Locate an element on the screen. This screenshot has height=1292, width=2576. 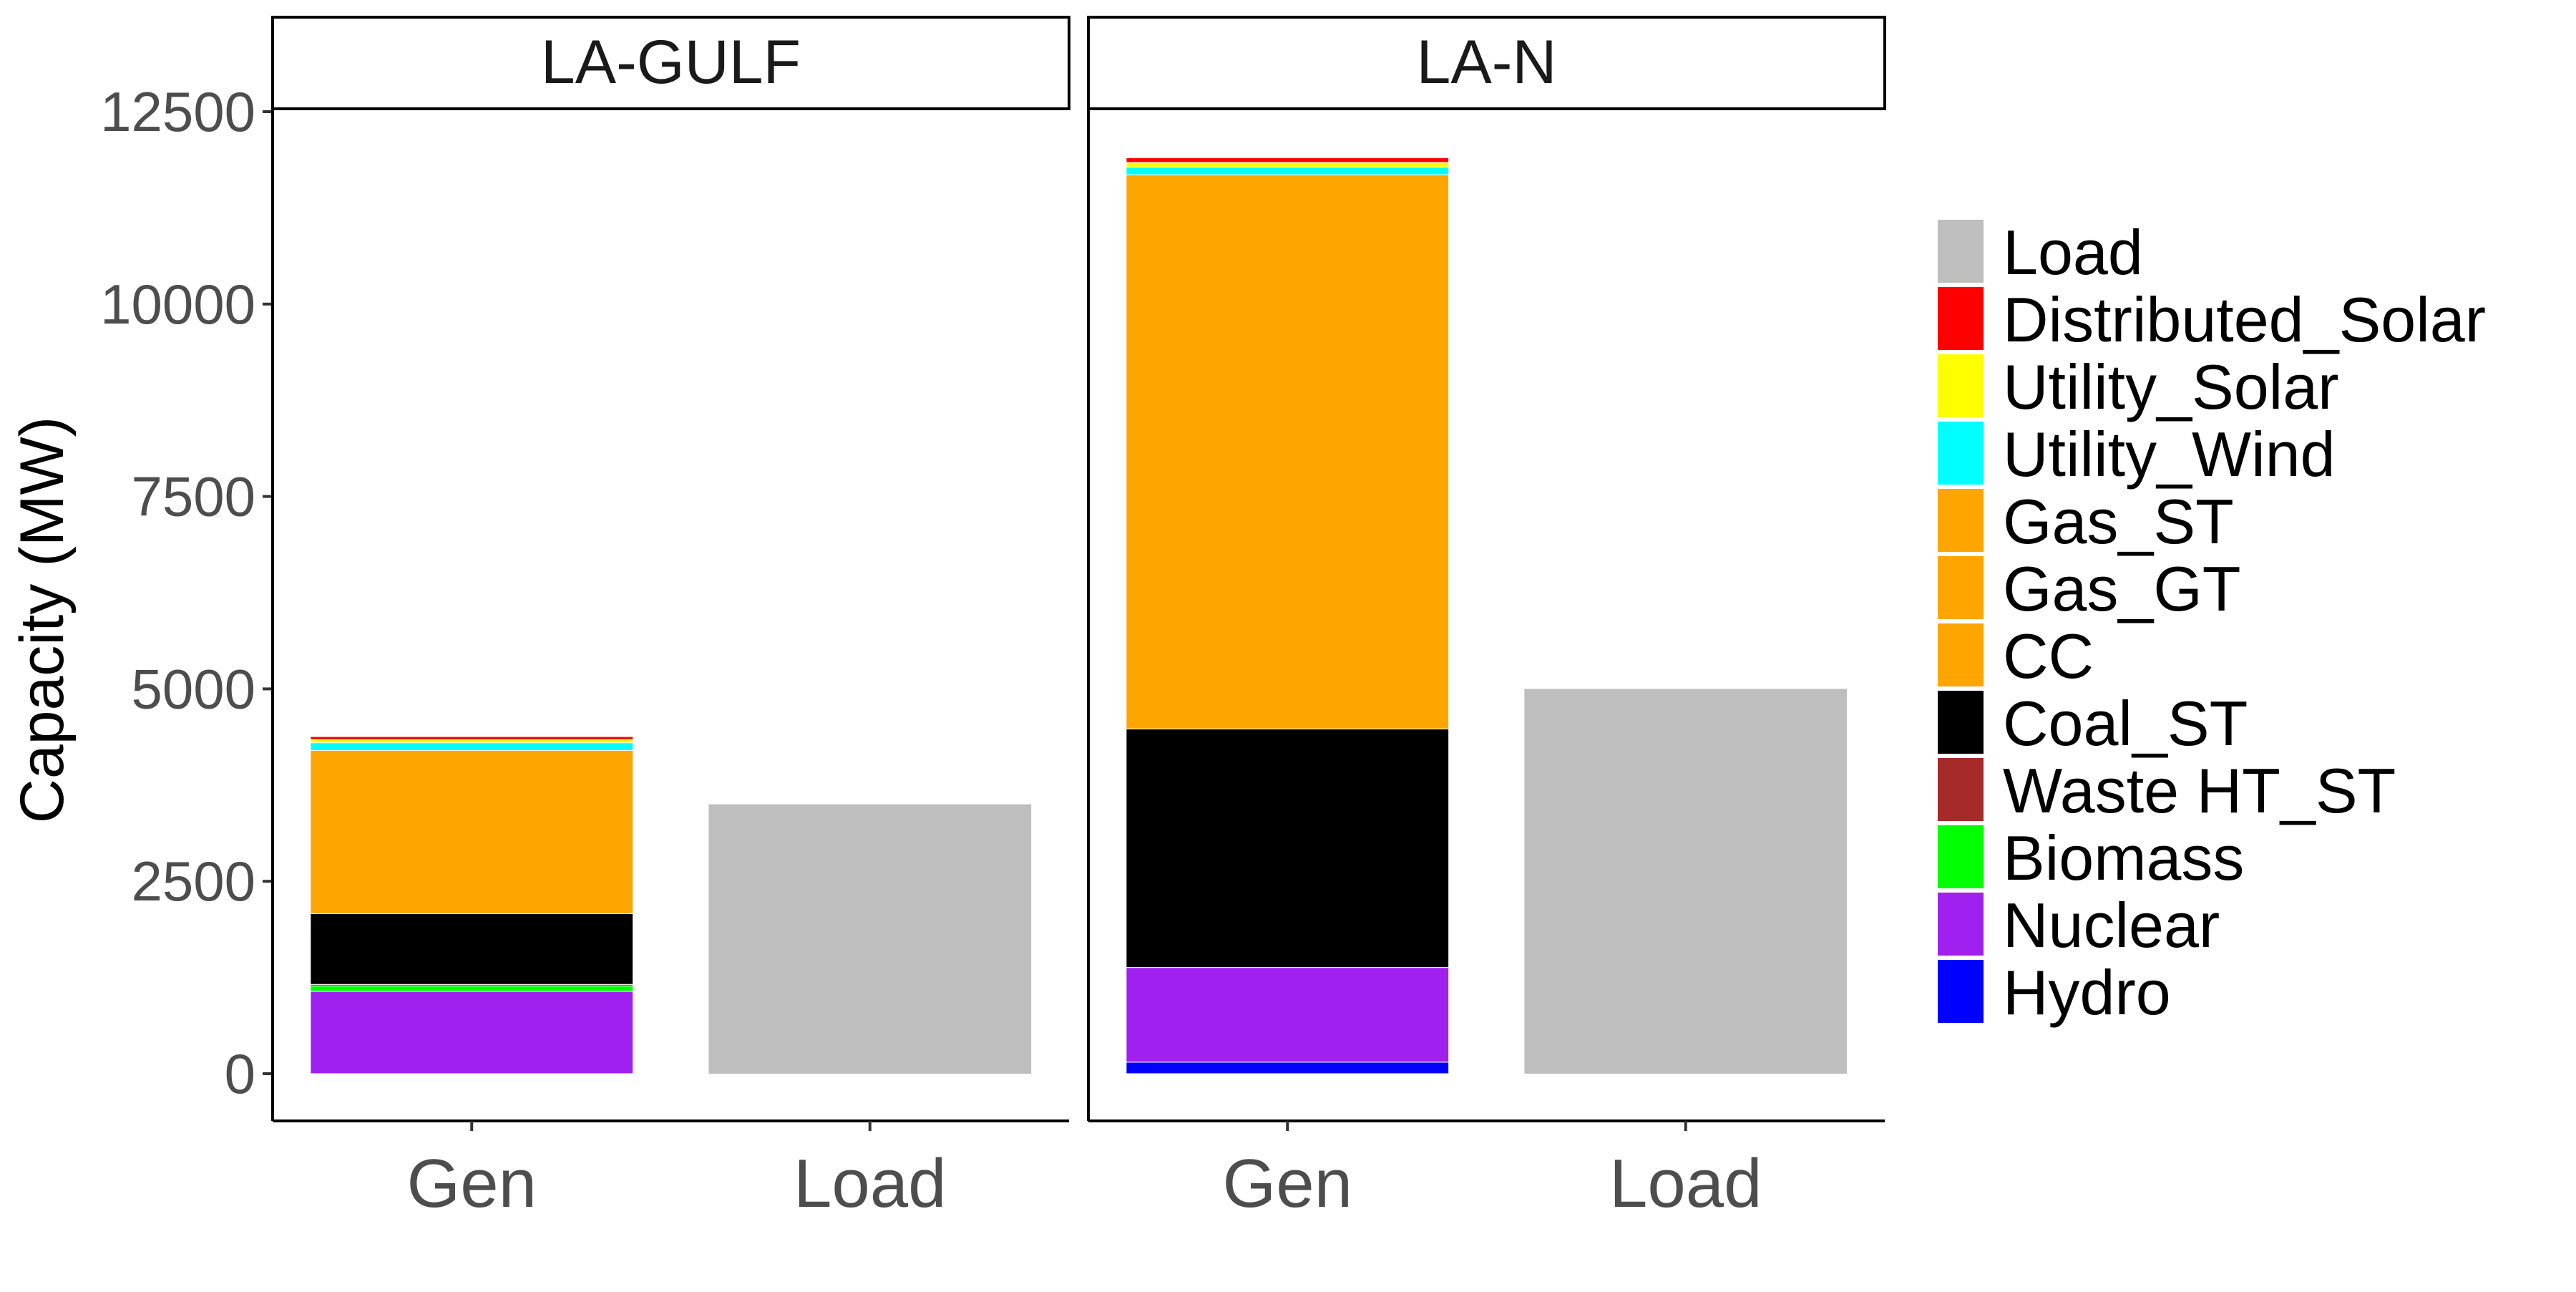
bar-segment-la-n-gen-distributed-solar is located at coordinates (1288, 160).